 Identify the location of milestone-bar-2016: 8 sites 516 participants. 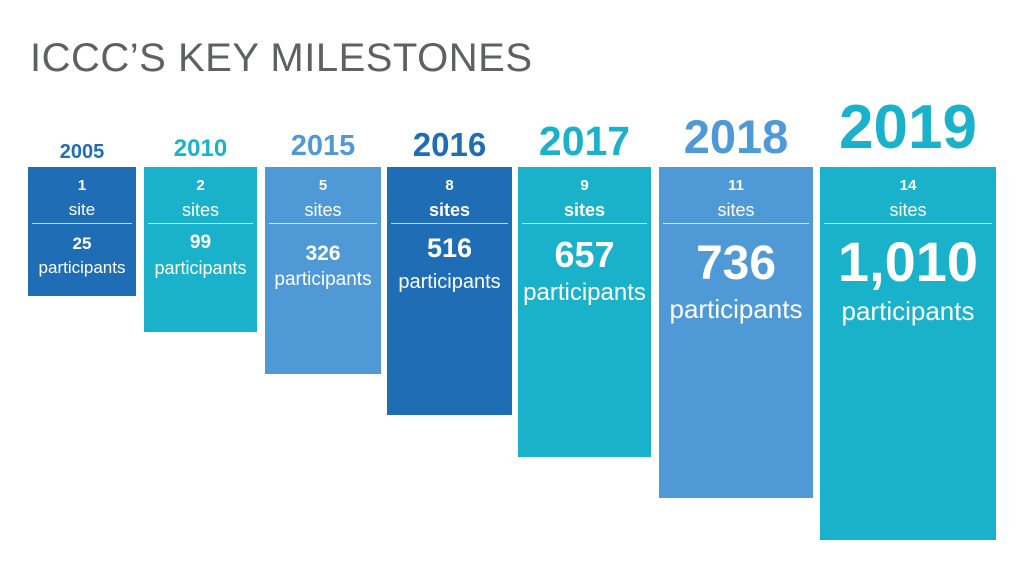
(449, 291).